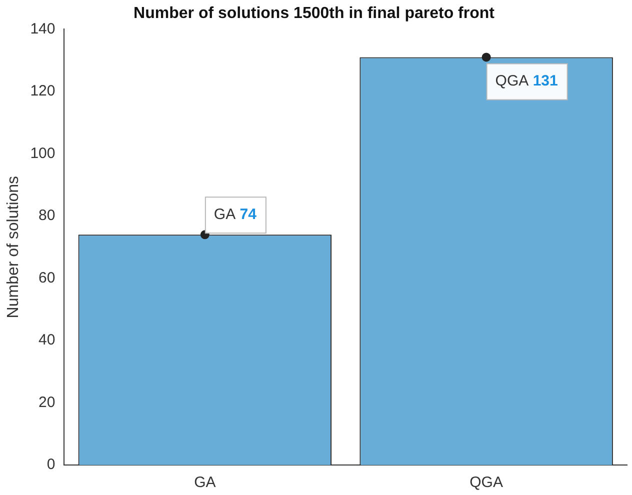 The image size is (632, 495). What do you see at coordinates (47, 340) in the screenshot?
I see `y-tick-label: 40` at bounding box center [47, 340].